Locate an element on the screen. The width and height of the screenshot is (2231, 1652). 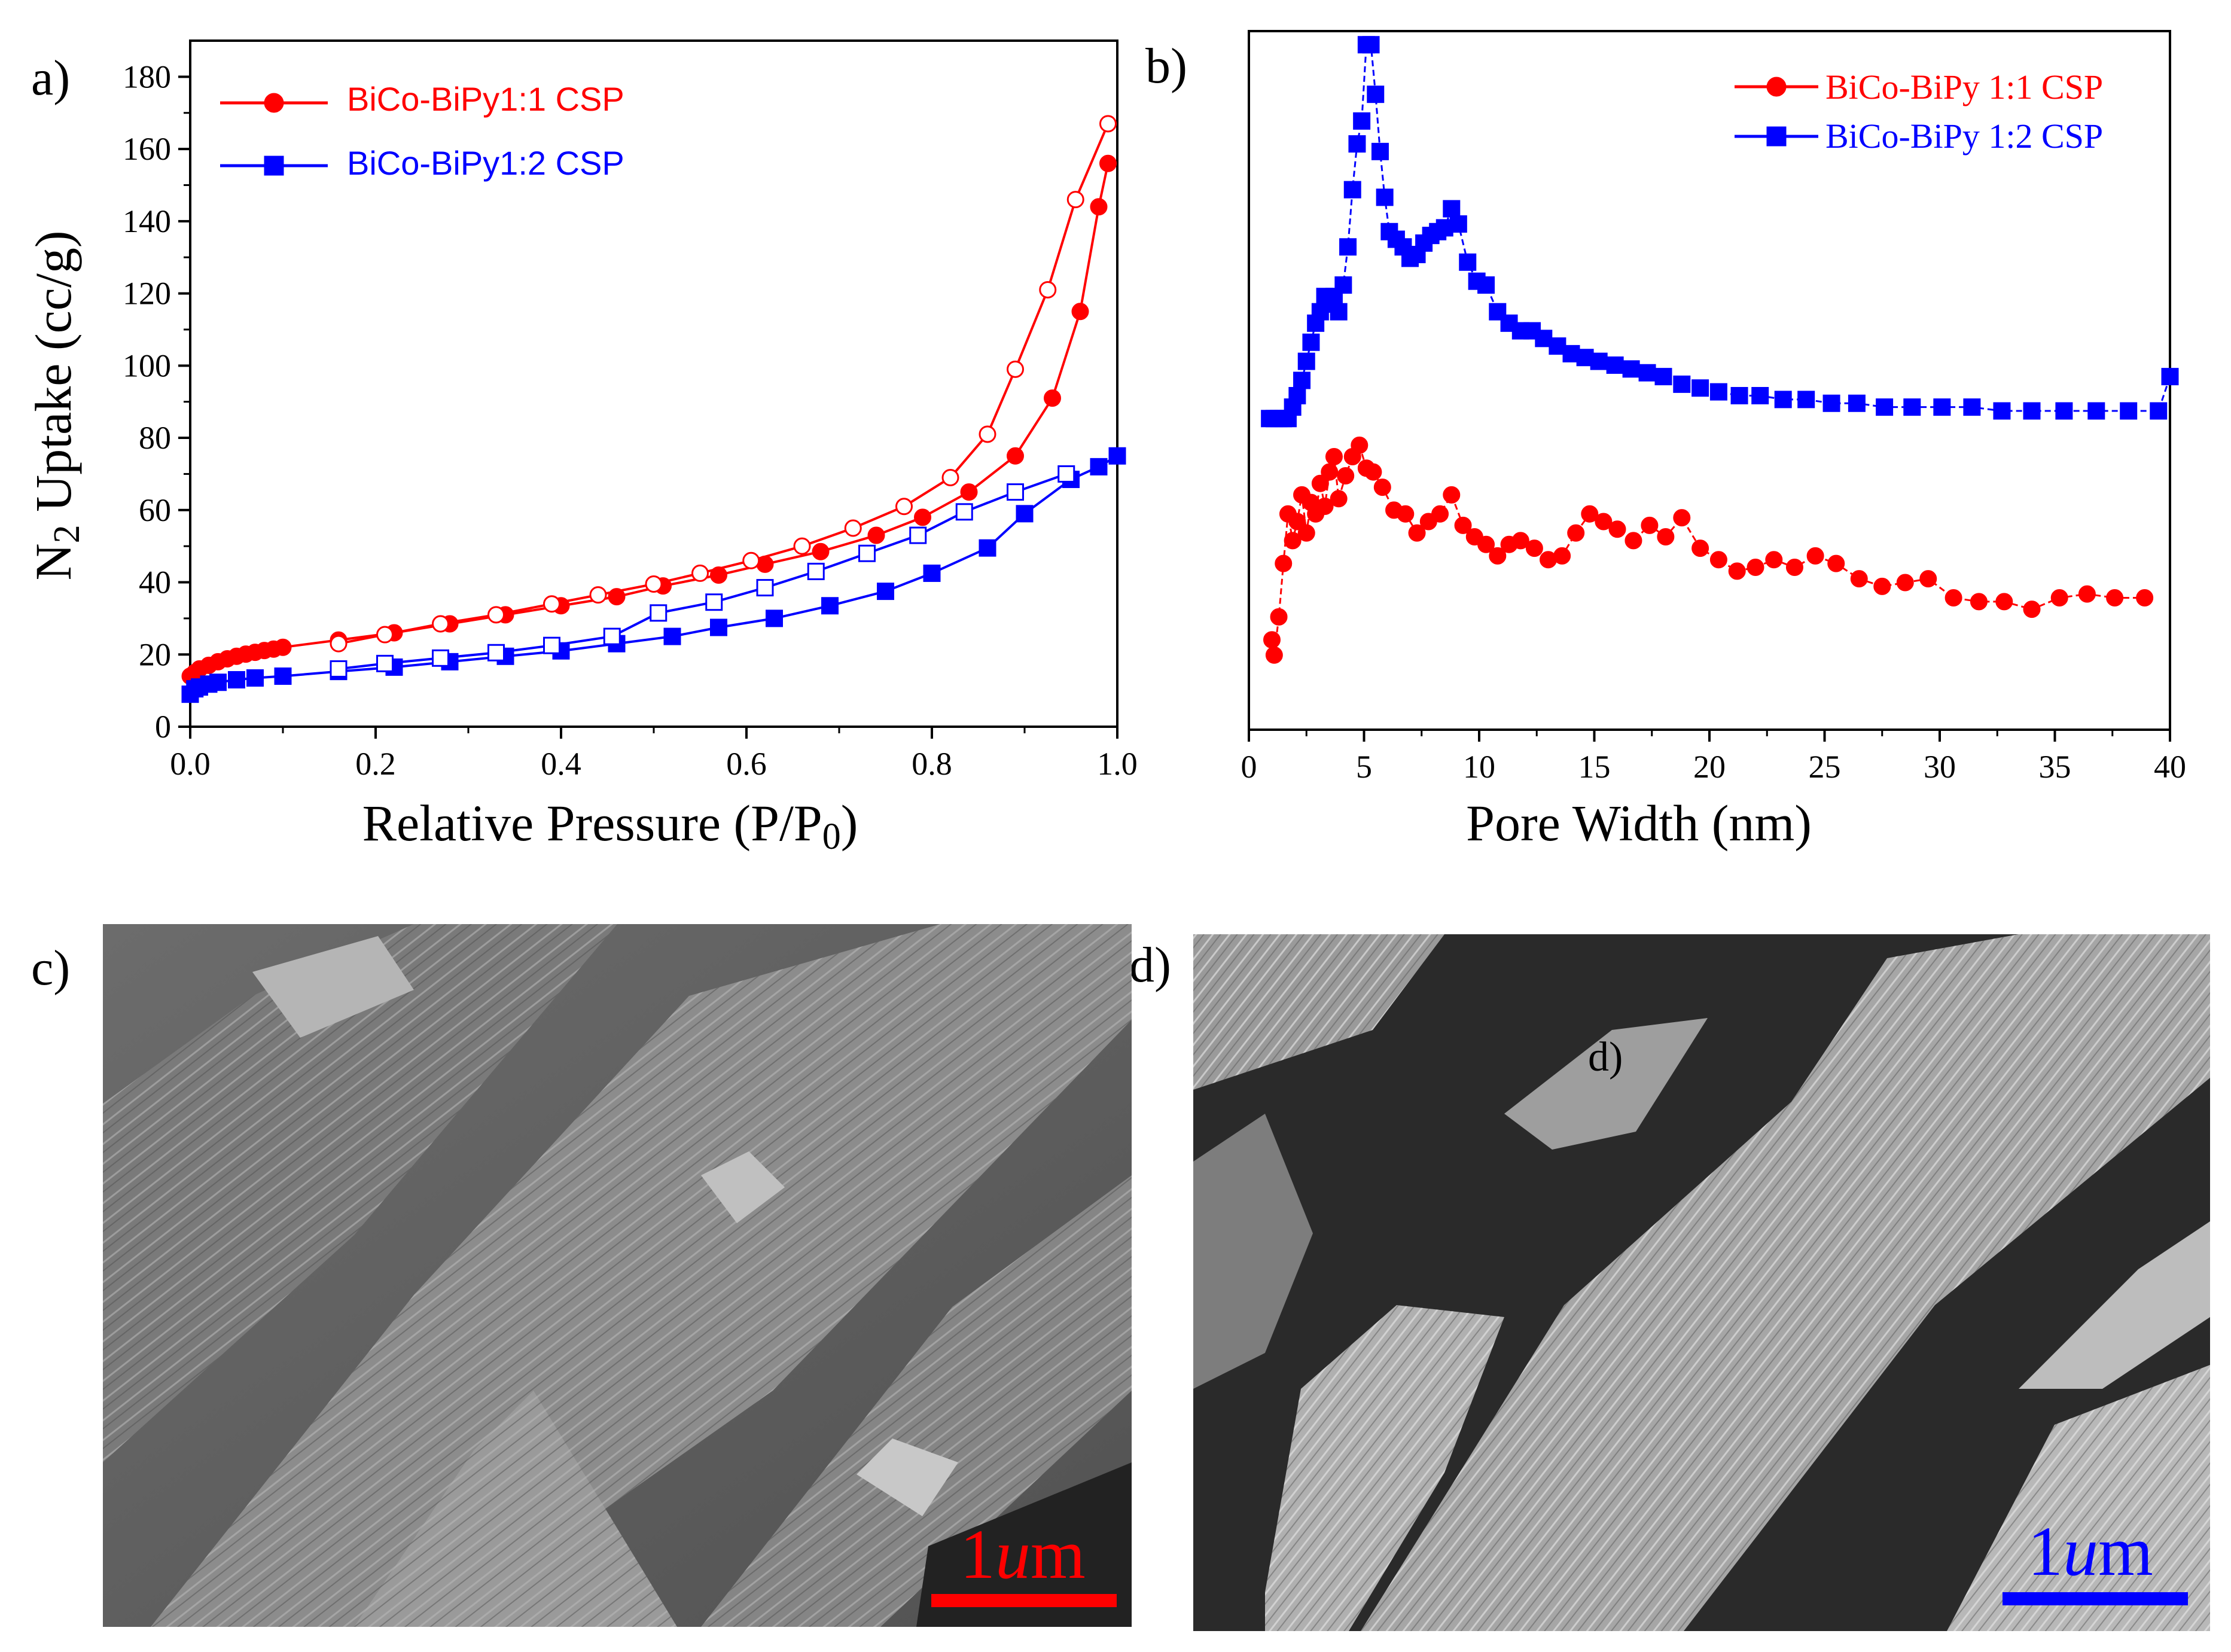
pore-x-tick-label: 10 is located at coordinates (1479, 767).